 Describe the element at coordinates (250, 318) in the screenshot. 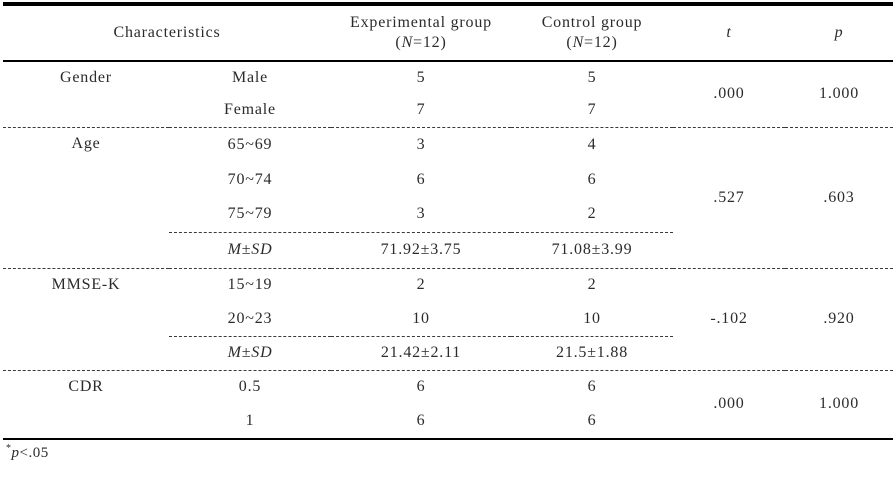

I see `row-label: 20~23` at that location.